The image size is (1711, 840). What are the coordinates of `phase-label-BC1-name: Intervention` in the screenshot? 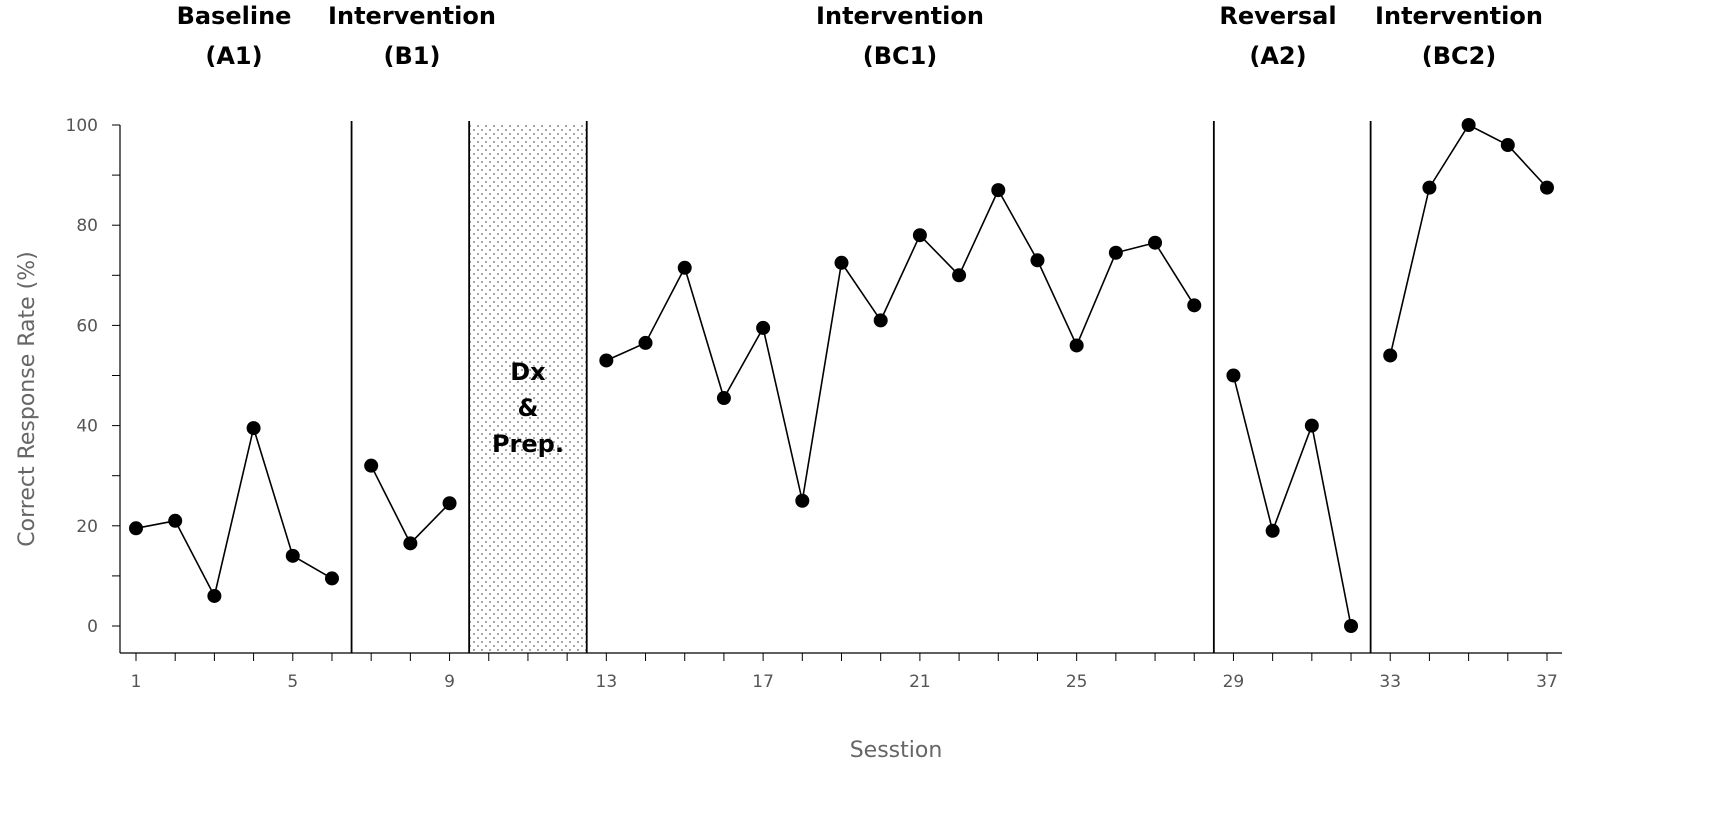 It's located at (900, 16).